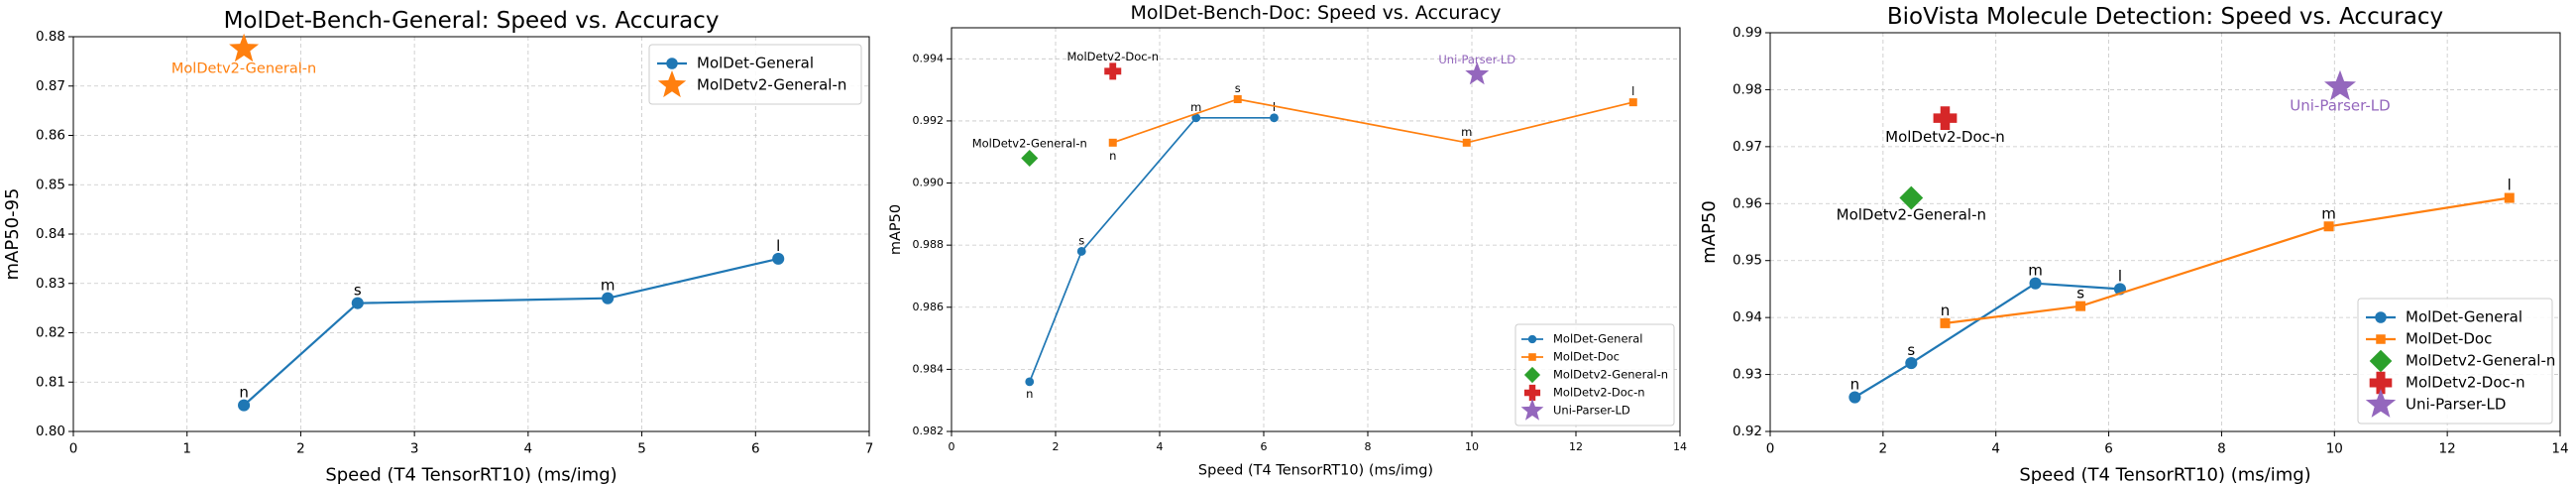 The image size is (2576, 486). I want to click on y-tick-label: 0.99, so click(1747, 33).